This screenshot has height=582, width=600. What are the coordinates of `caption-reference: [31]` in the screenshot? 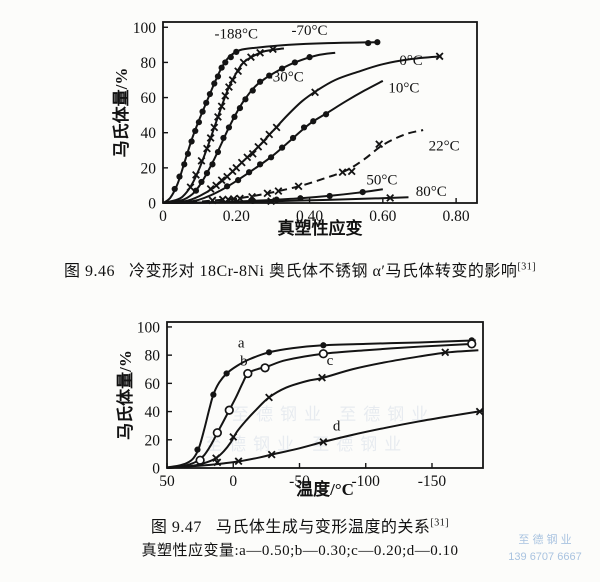 It's located at (527, 267).